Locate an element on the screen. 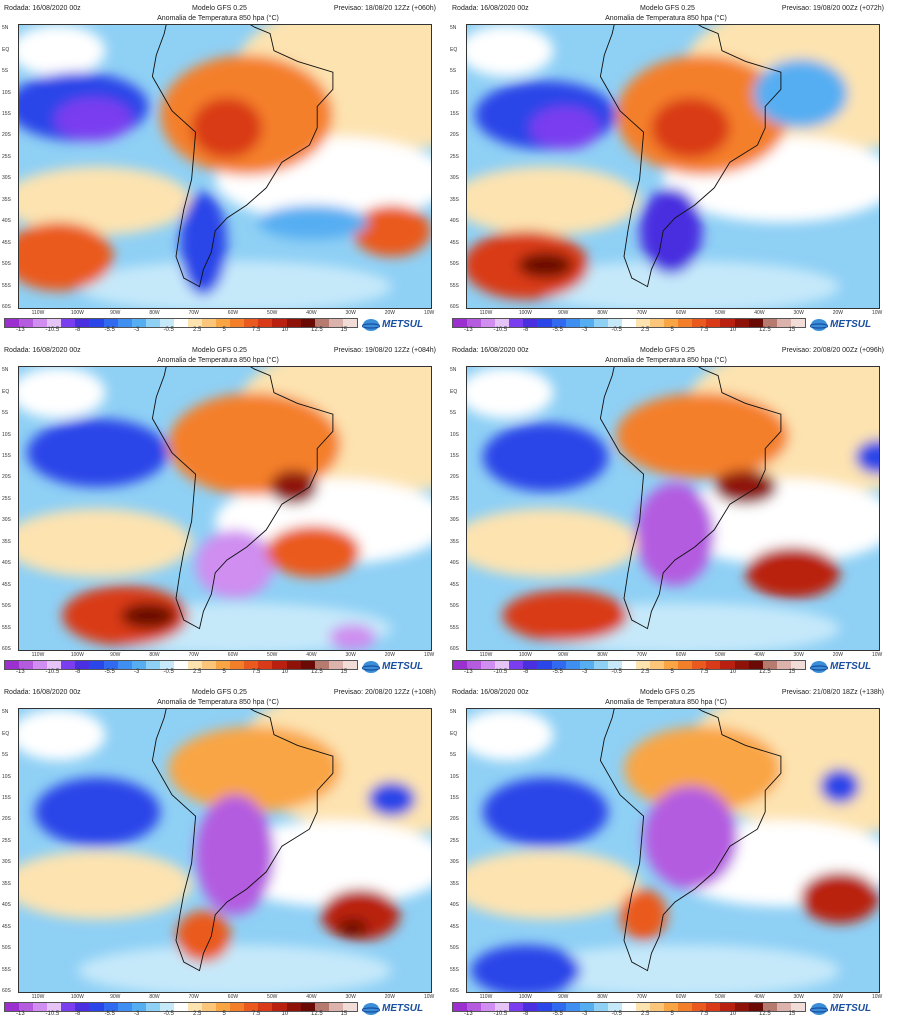 Image resolution: width=898 pixels, height=1024 pixels. forecast-label: Previsao: 19/08/20 00Zz (+072h) is located at coordinates (832, 8).